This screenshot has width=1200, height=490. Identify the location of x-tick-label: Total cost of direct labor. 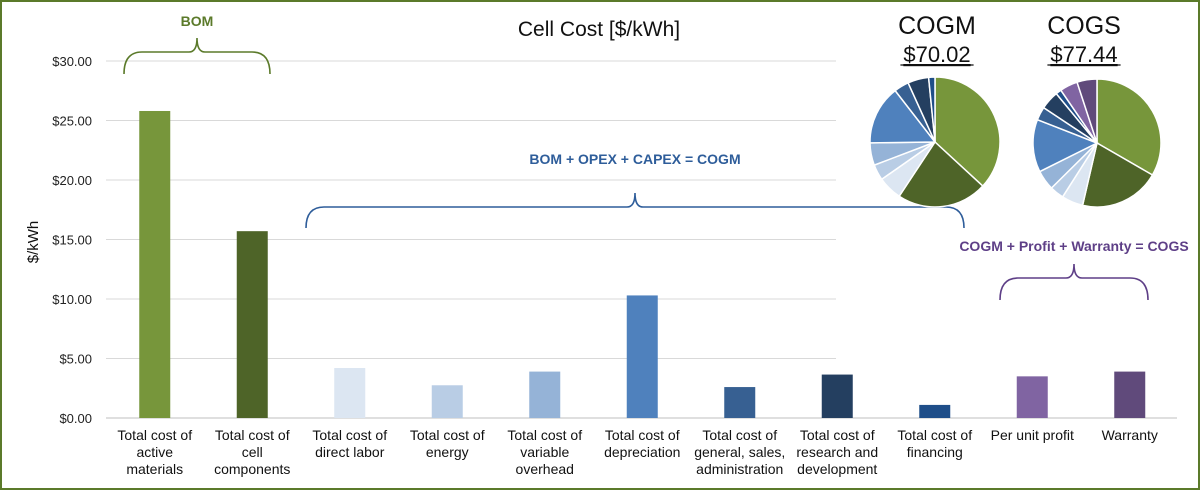
(349, 443).